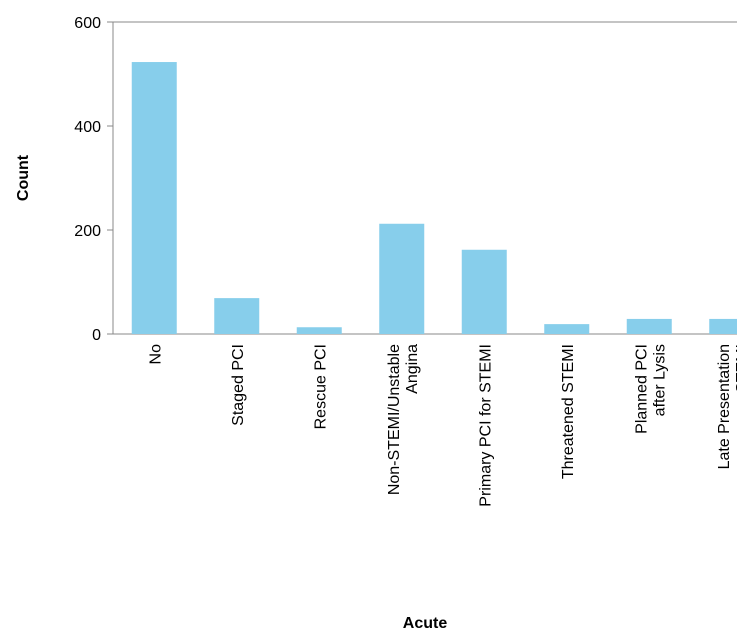 The height and width of the screenshot is (632, 737). What do you see at coordinates (650, 389) in the screenshot?
I see `x-tick-label: Planned PCIafter Lysis` at bounding box center [650, 389].